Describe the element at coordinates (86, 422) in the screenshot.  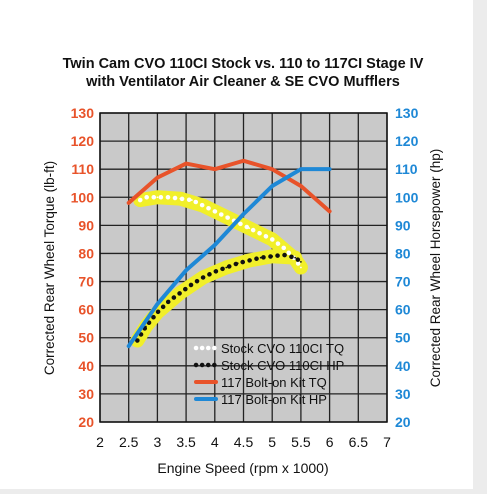
I see `y-tick-label-left: 20` at that location.